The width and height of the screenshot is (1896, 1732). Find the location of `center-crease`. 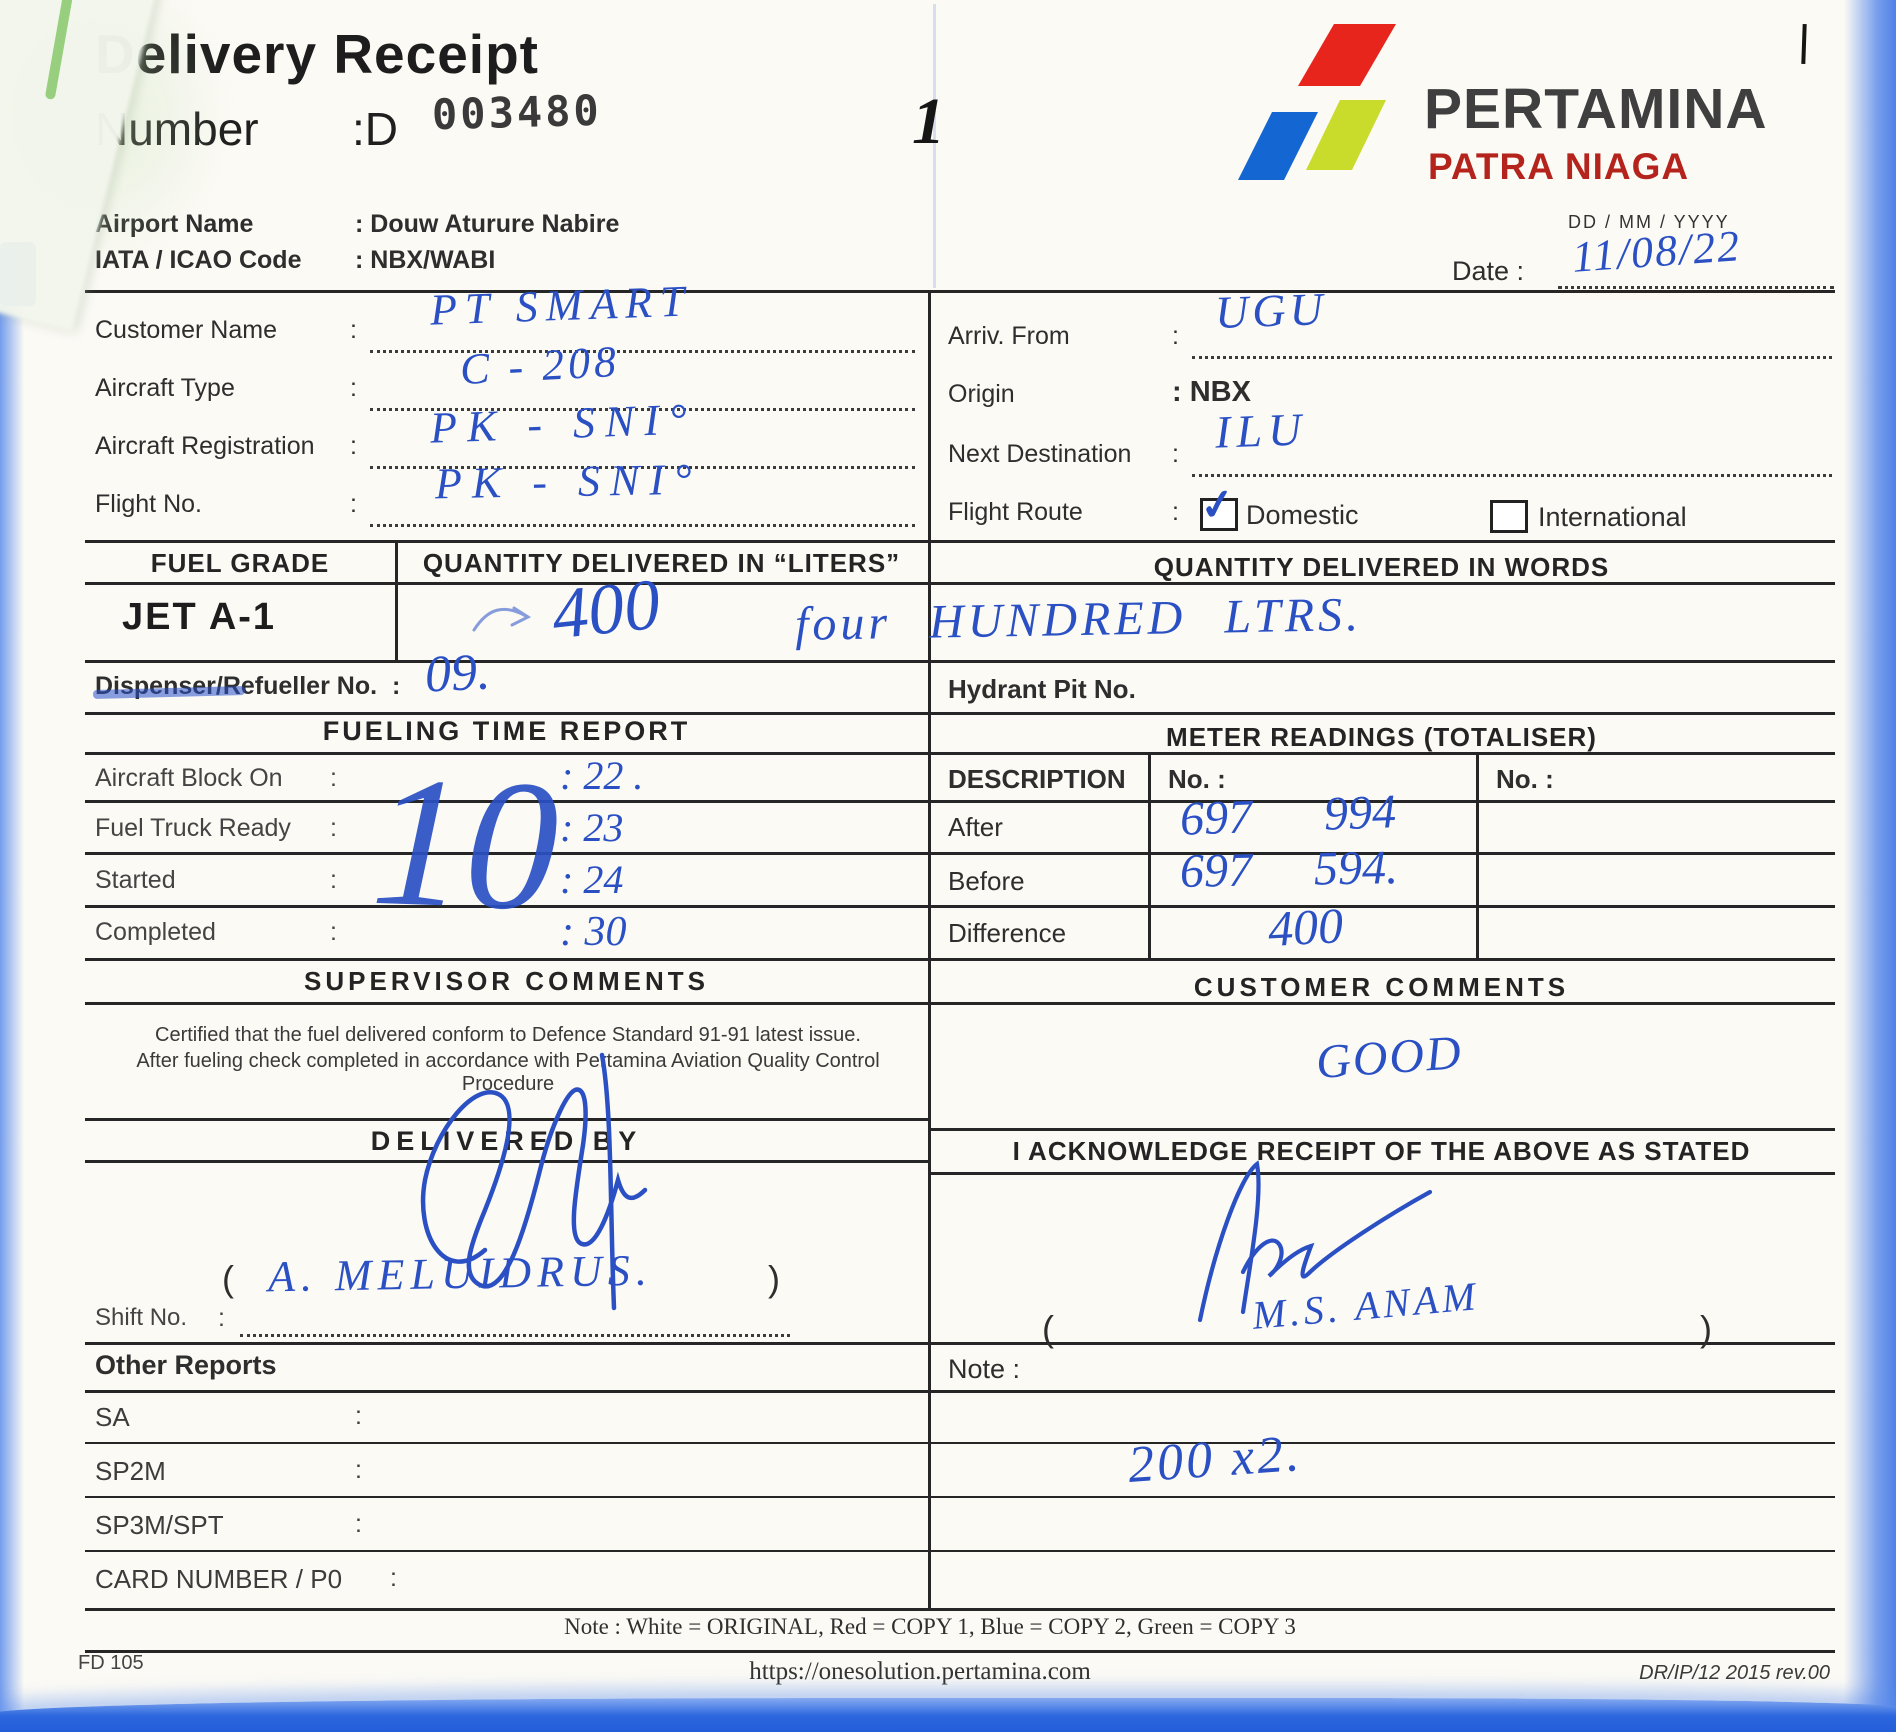

center-crease is located at coordinates (934, 146).